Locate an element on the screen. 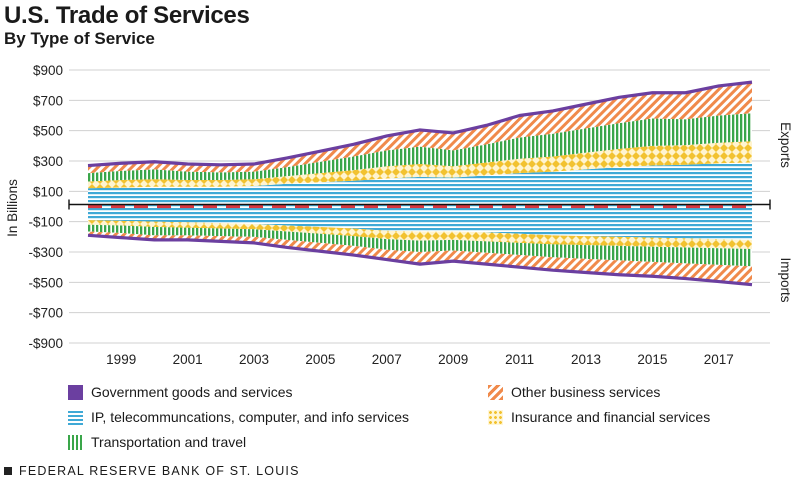  x-tick-label: 2003 is located at coordinates (254, 359).